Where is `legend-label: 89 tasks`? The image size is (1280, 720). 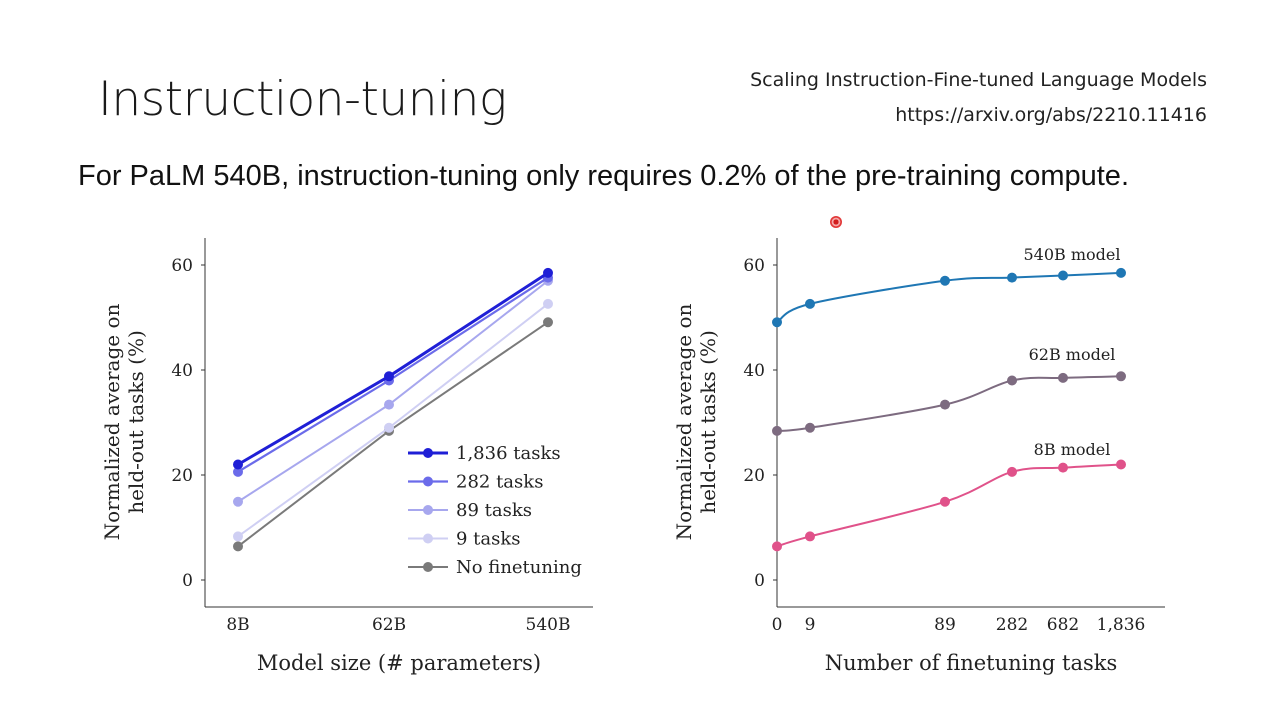 legend-label: 89 tasks is located at coordinates (494, 510).